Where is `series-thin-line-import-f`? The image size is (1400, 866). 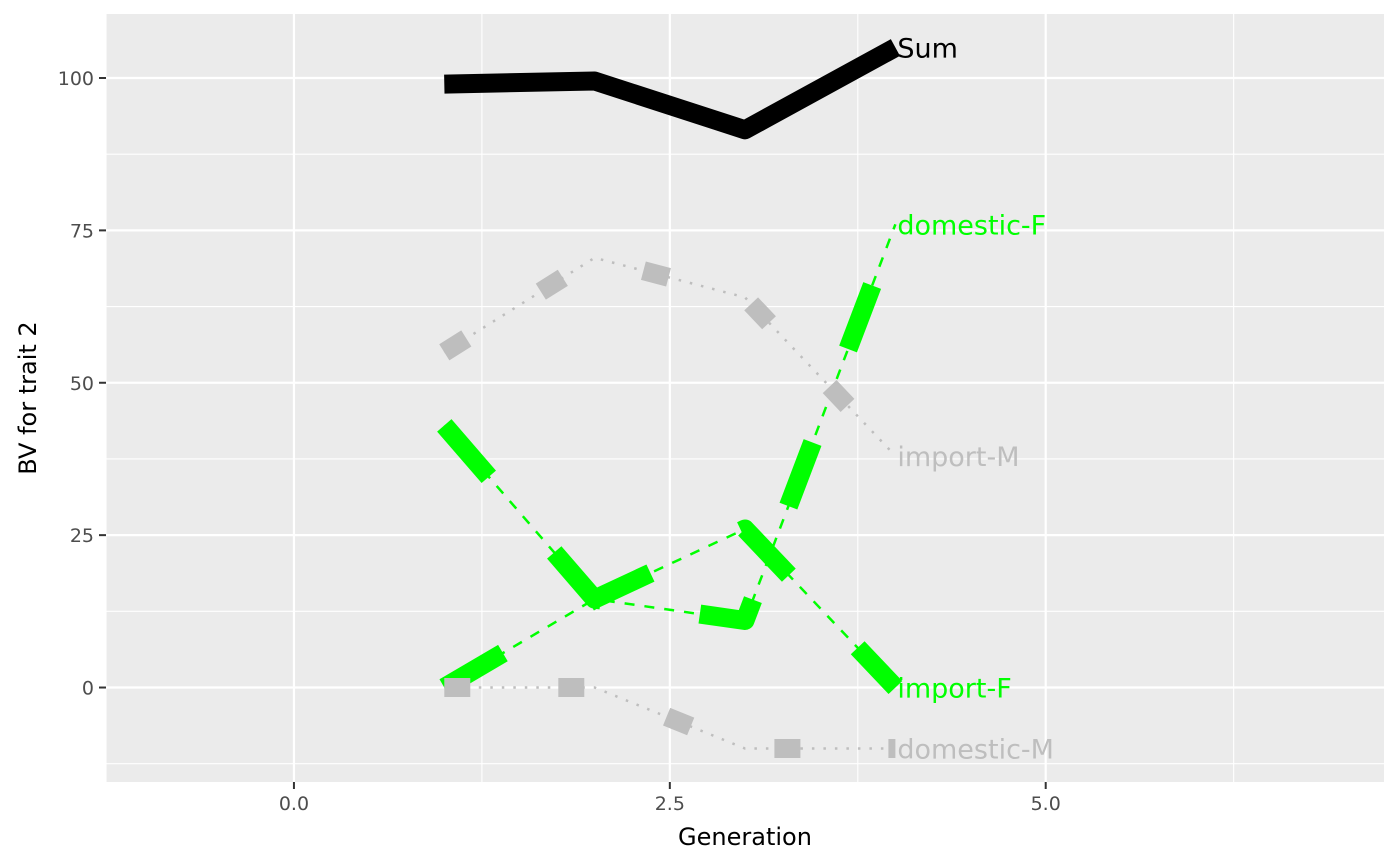 series-thin-line-import-f is located at coordinates (670, 608).